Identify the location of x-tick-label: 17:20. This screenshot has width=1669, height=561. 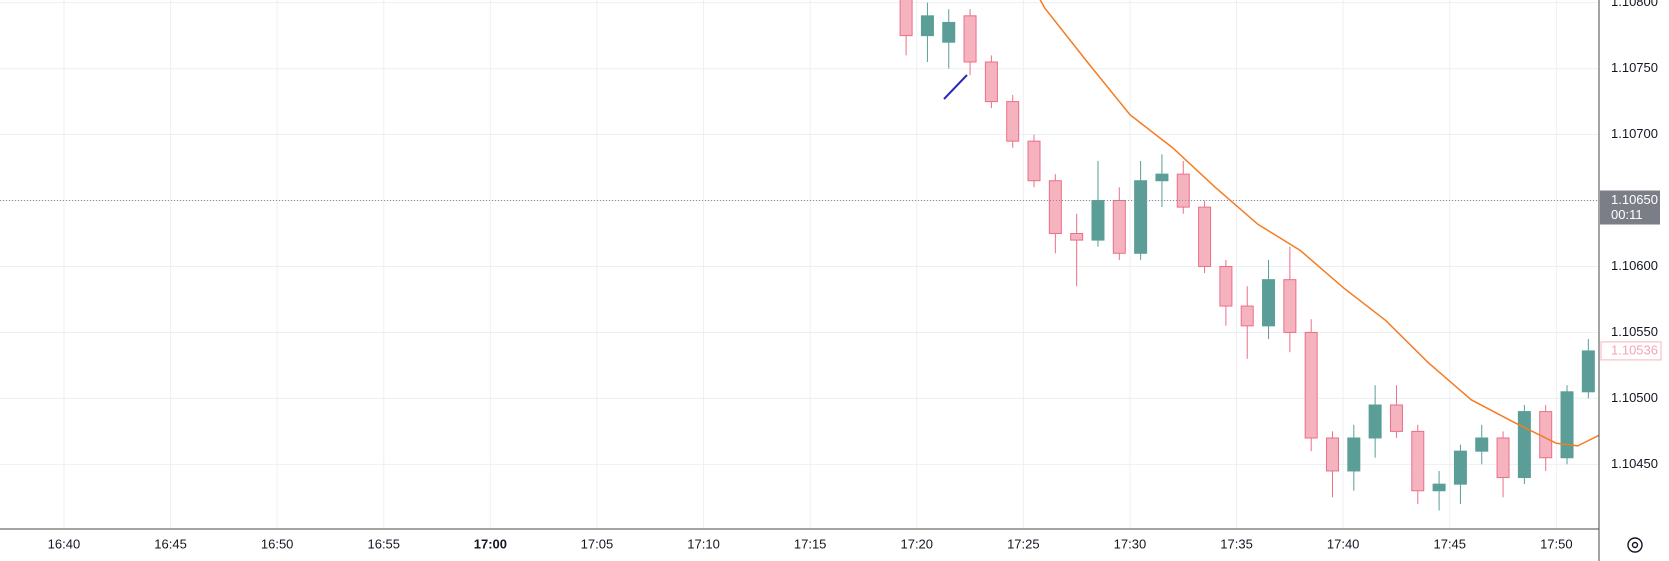
(916, 543).